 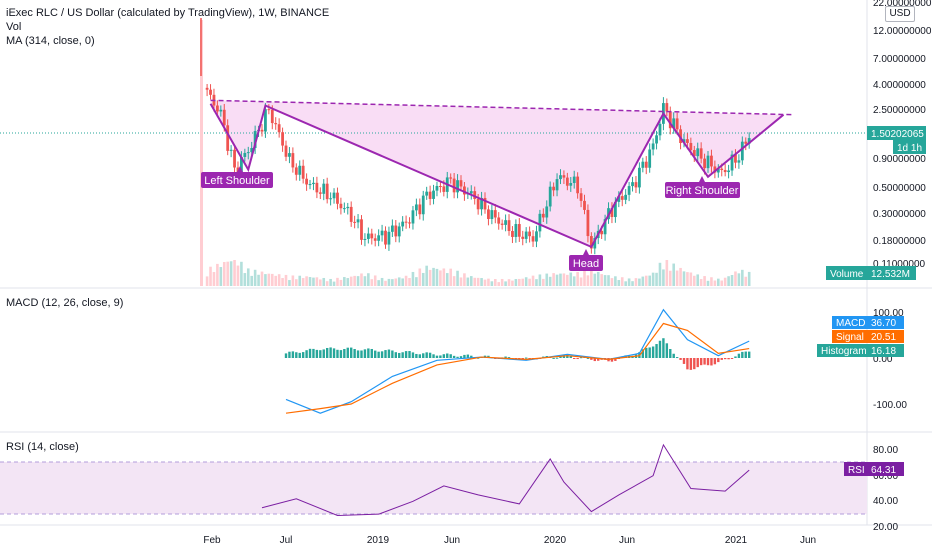 I want to click on macd-axis: 100.00 0.00 -100.00, so click(x=890, y=359).